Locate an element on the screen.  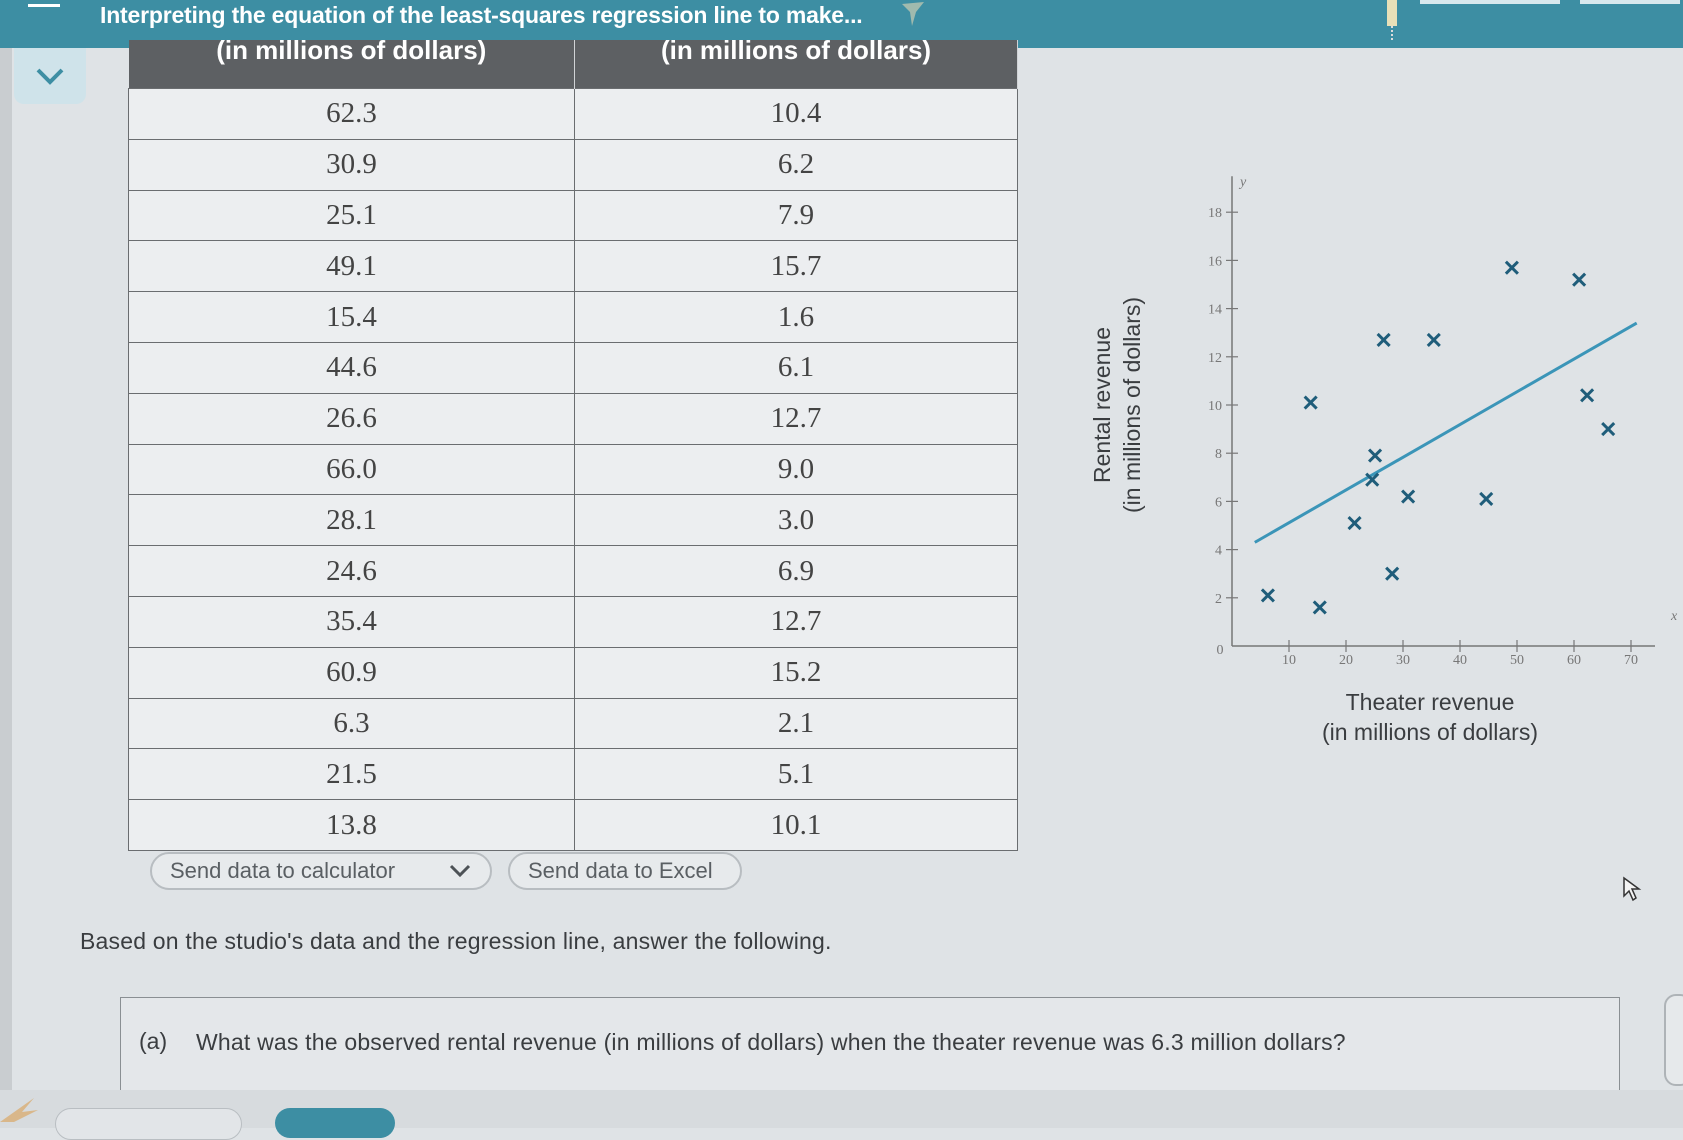
cell-rental-revenue: 15.2 is located at coordinates (796, 672).